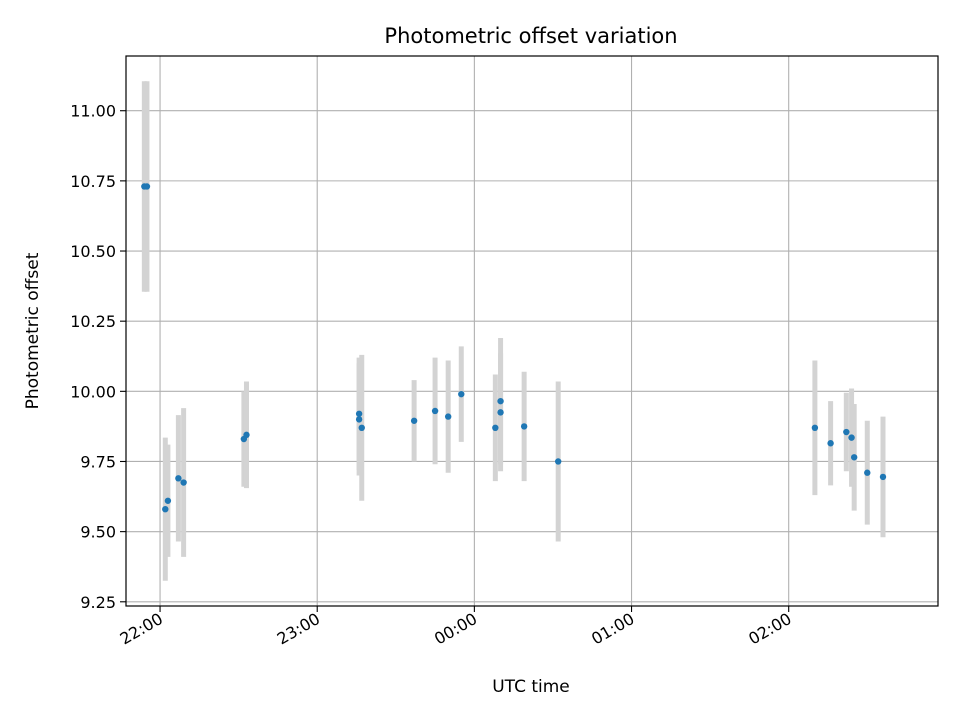 This screenshot has width=960, height=720. I want to click on x-tick-label: 23:00, so click(298, 629).